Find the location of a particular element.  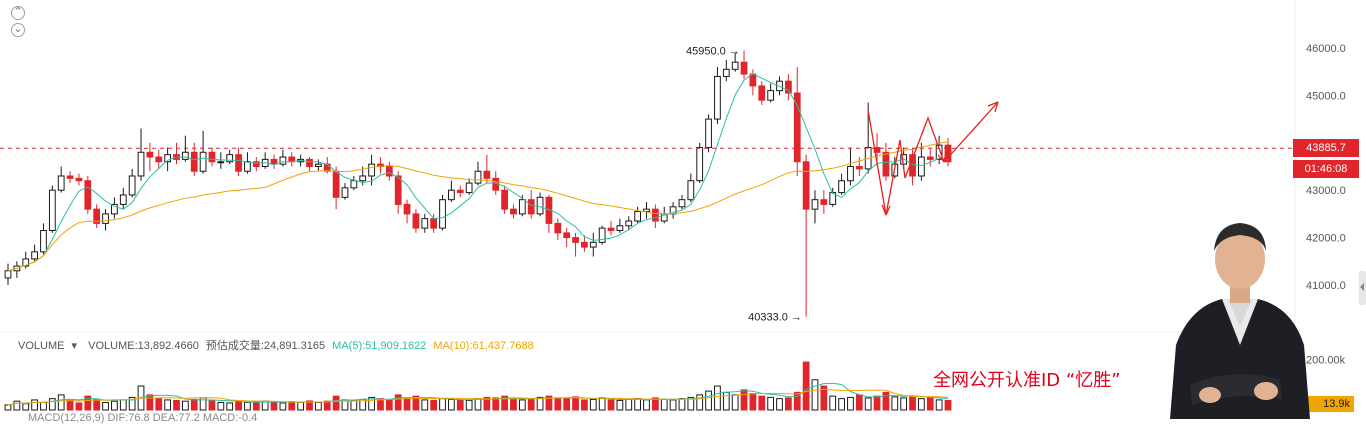

scroll-handle is located at coordinates (1362, 288).